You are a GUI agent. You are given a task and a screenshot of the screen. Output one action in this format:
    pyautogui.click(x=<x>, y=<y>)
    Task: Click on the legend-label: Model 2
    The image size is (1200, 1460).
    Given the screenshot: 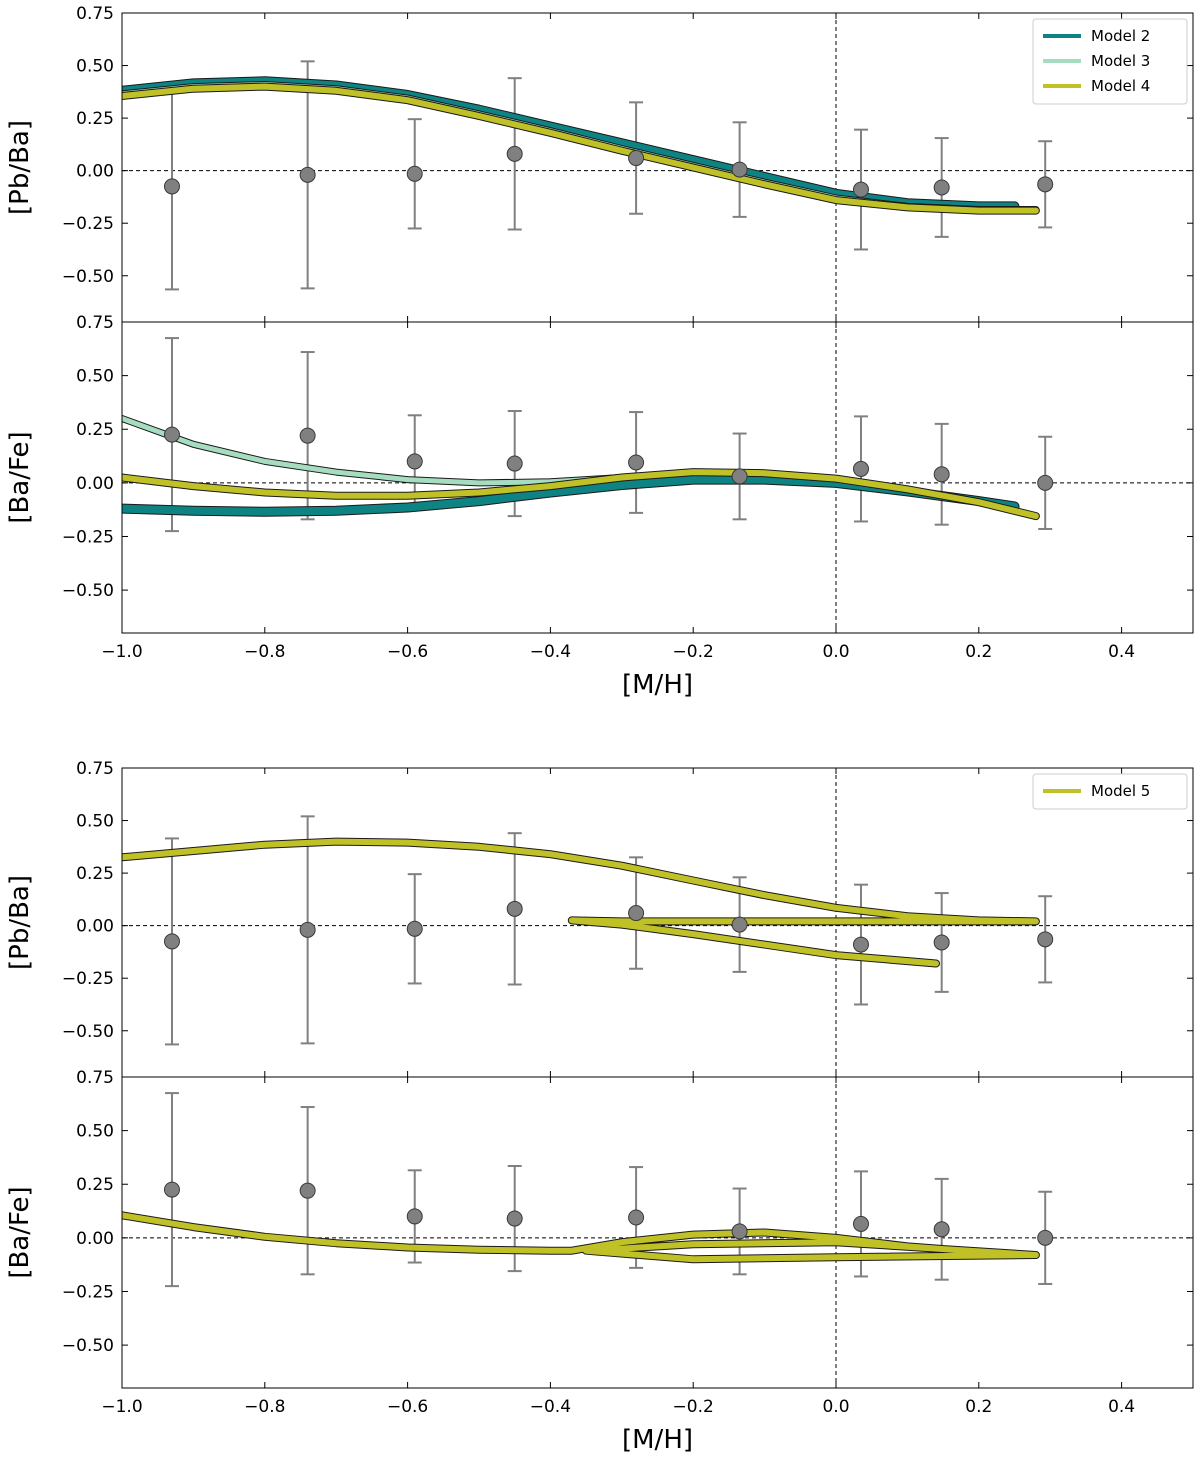 What is the action you would take?
    pyautogui.click(x=1120, y=36)
    